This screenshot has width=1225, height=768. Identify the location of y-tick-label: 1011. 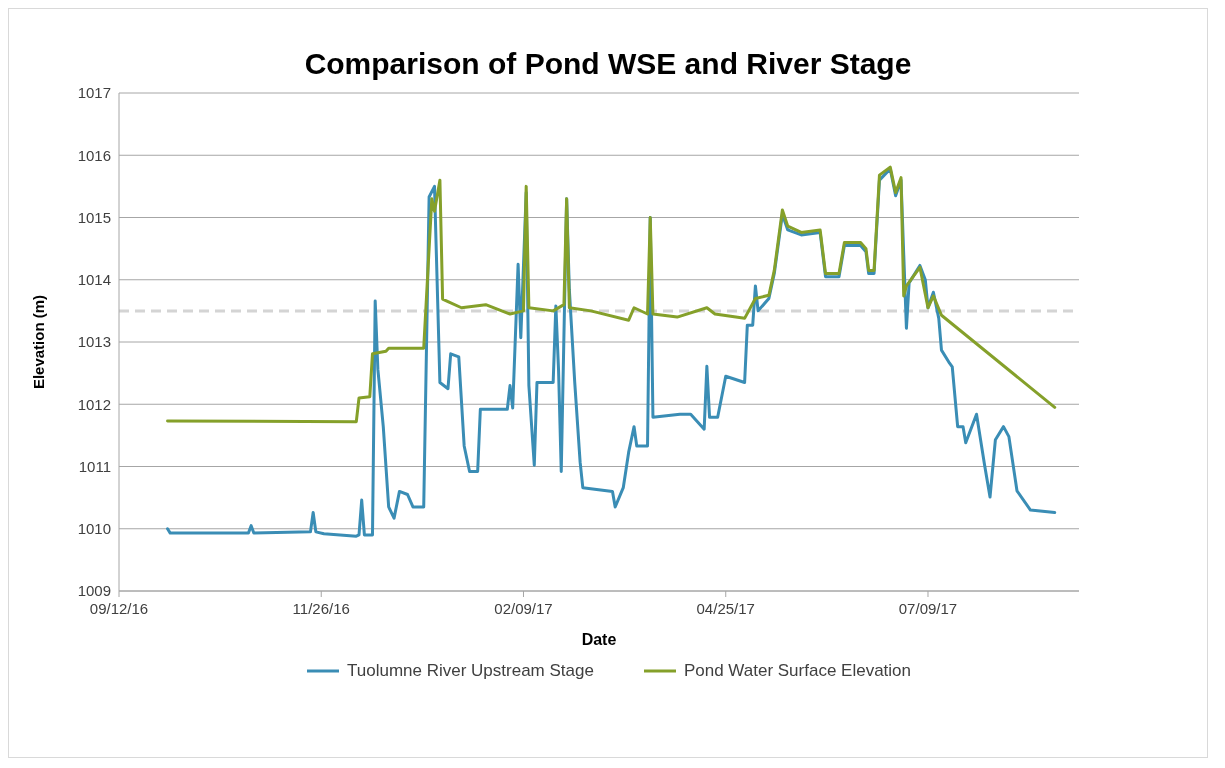
(94, 466).